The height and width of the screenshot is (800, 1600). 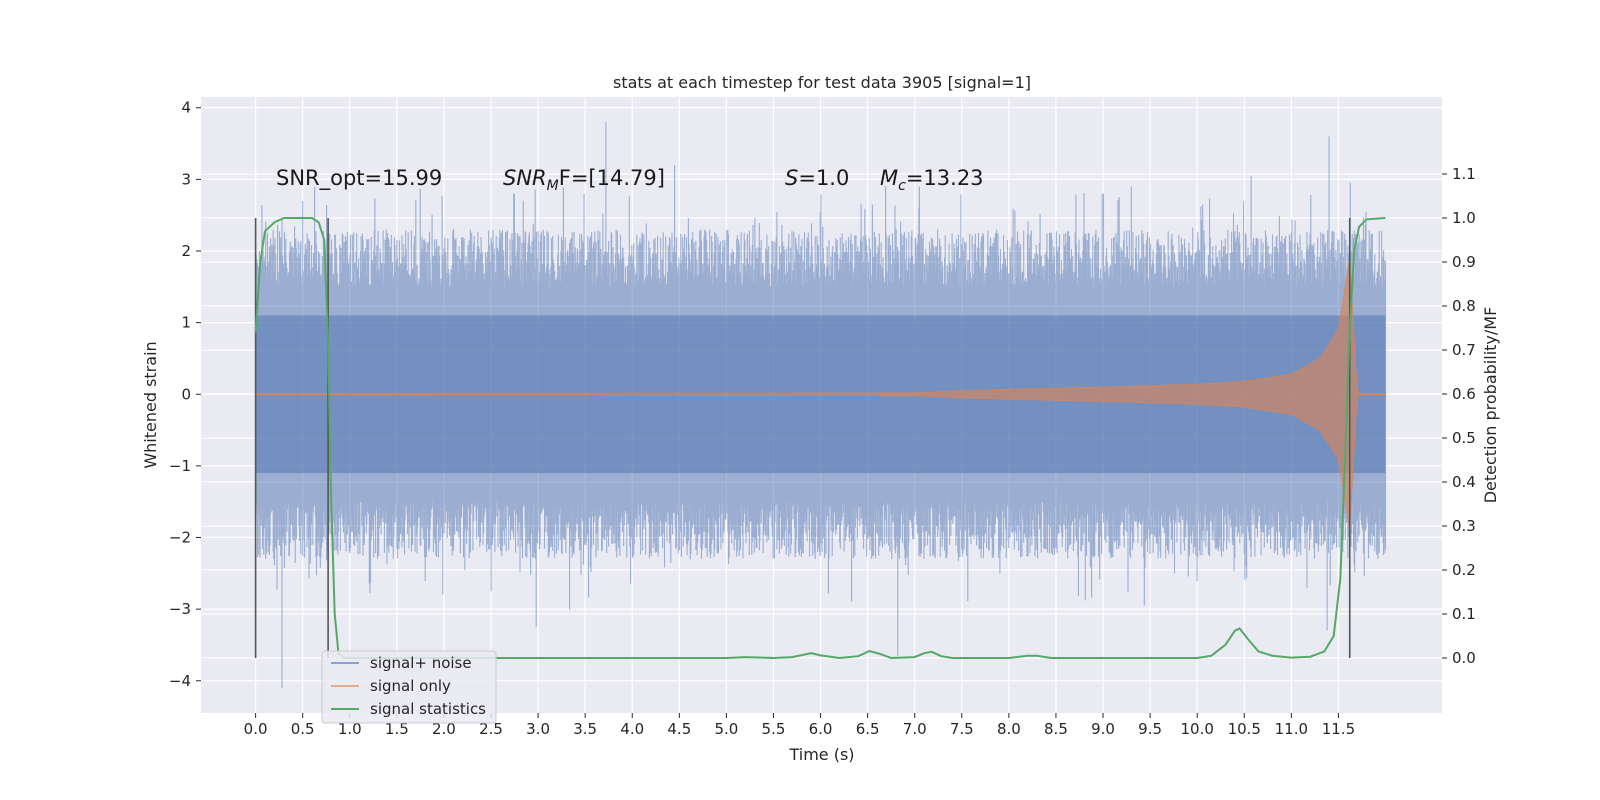 What do you see at coordinates (1244, 729) in the screenshot?
I see `x-tick-label: 10.5` at bounding box center [1244, 729].